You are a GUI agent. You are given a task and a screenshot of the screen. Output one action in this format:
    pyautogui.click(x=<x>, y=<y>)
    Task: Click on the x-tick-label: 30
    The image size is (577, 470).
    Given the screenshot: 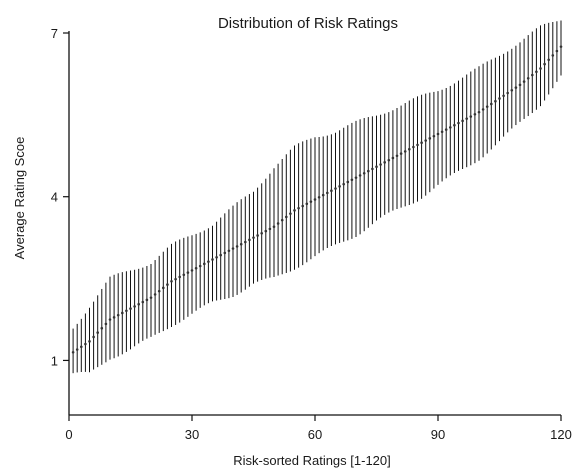 What is the action you would take?
    pyautogui.click(x=192, y=434)
    